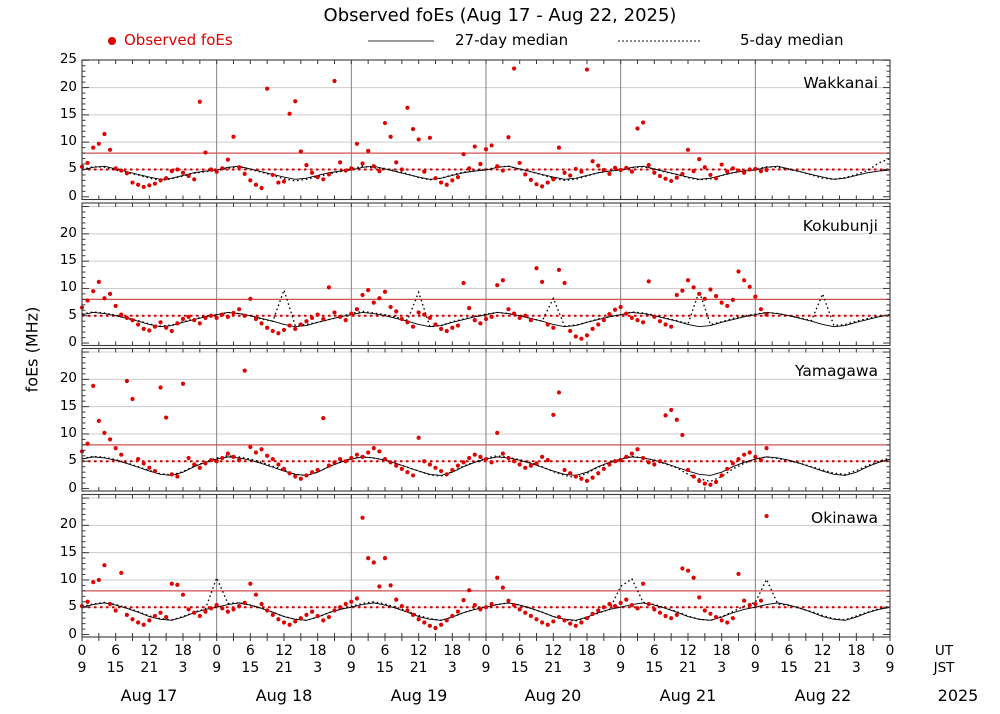  I want to click on station-label-wakkanai: Wakkanai, so click(840, 83).